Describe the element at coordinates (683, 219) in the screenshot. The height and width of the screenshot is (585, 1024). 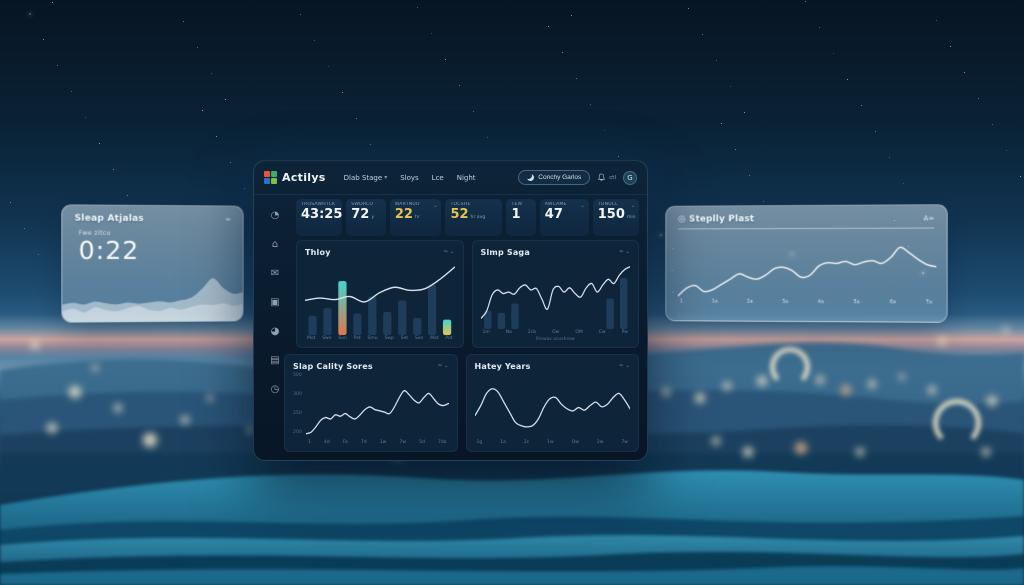
I see `target-icon: ◎` at that location.